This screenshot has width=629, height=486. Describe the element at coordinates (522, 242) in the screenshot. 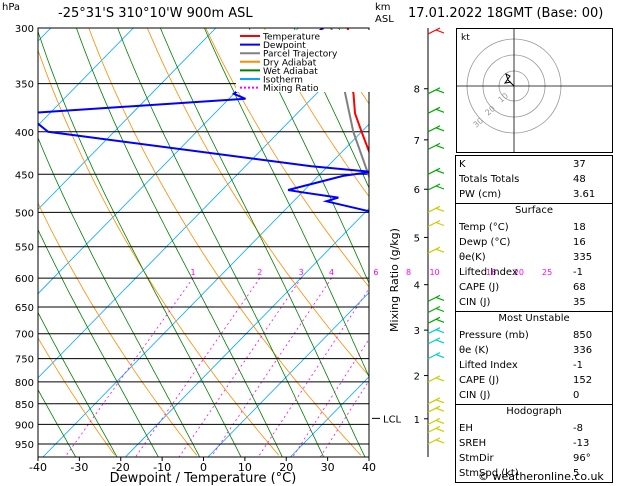

I see `surface-row: Dewp (°C) 16` at that location.